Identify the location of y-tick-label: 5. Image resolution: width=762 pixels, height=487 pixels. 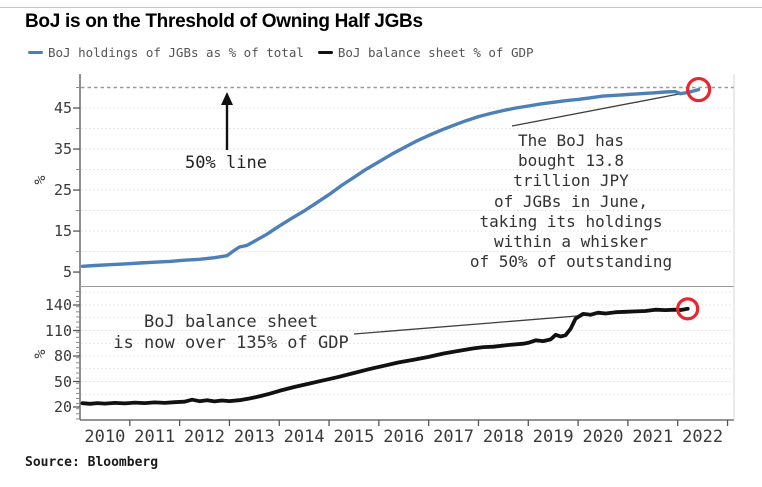
(67, 272).